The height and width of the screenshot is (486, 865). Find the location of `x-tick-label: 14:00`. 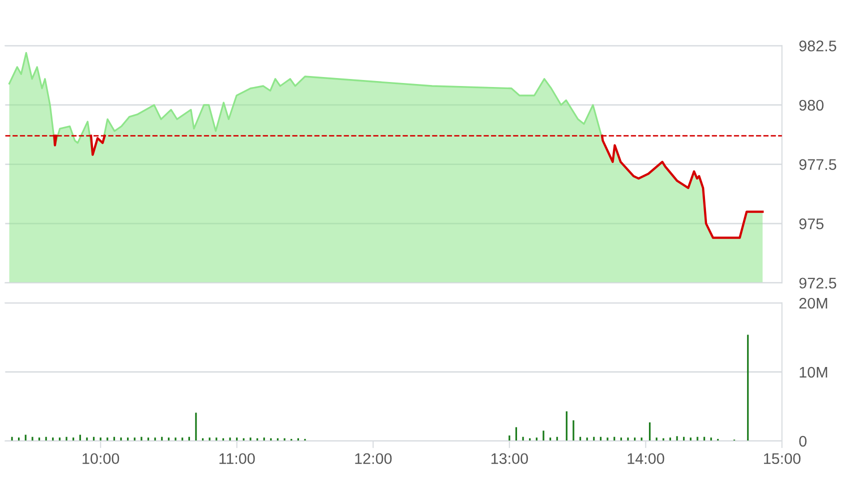

x-tick-label: 14:00 is located at coordinates (646, 458).